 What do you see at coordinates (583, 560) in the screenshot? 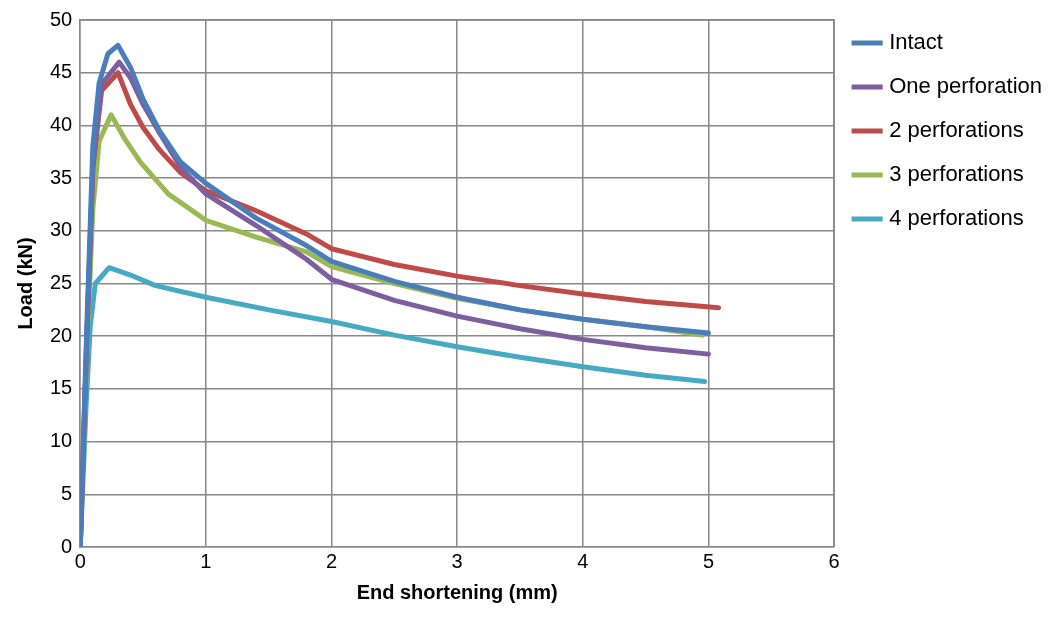
I see `x-tick-label: 4` at bounding box center [583, 560].